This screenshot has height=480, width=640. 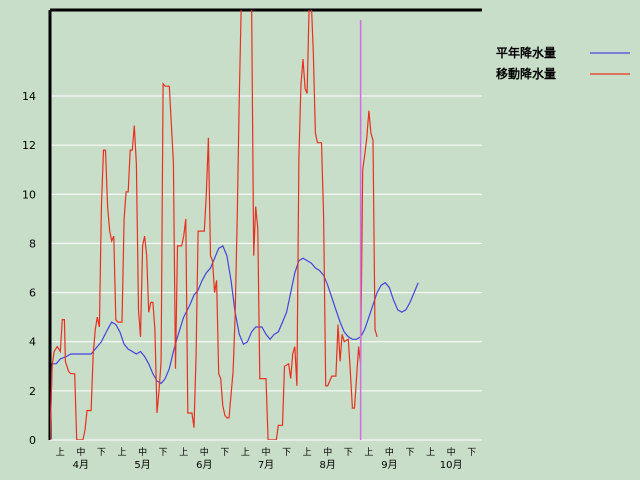 What do you see at coordinates (29, 194) in the screenshot?
I see `y-tick-label: 10` at bounding box center [29, 194].